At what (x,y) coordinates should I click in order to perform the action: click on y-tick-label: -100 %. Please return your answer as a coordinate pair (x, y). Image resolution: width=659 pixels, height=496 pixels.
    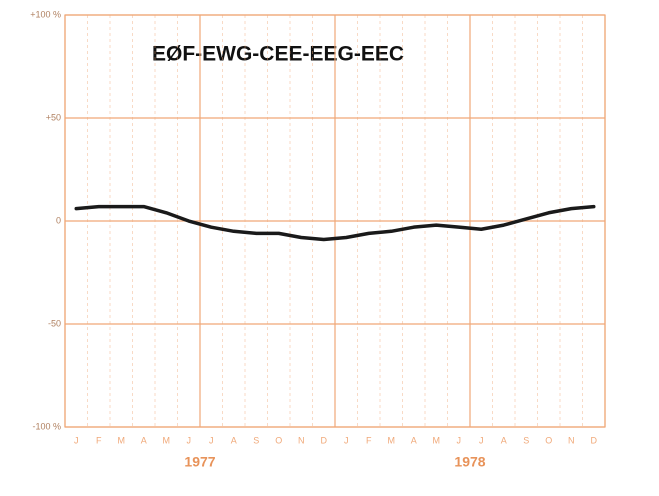
    Looking at the image, I should click on (46, 426).